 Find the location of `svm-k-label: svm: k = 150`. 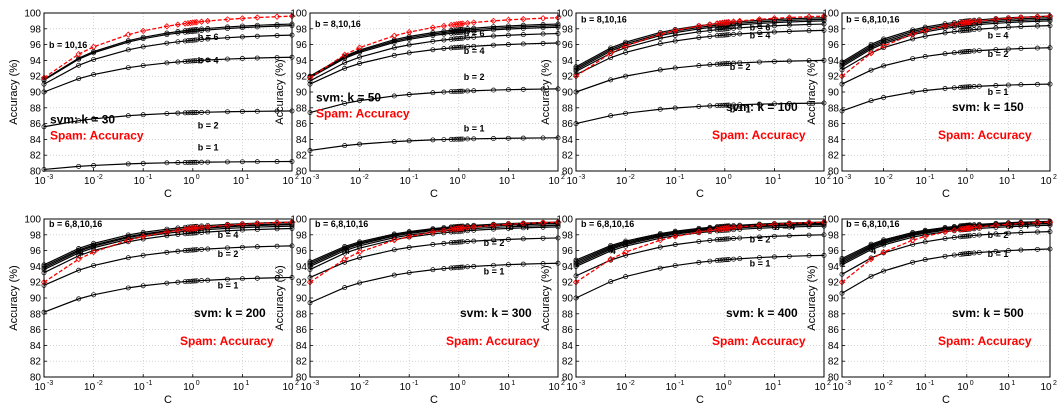

svm-k-label: svm: k = 150 is located at coordinates (988, 107).